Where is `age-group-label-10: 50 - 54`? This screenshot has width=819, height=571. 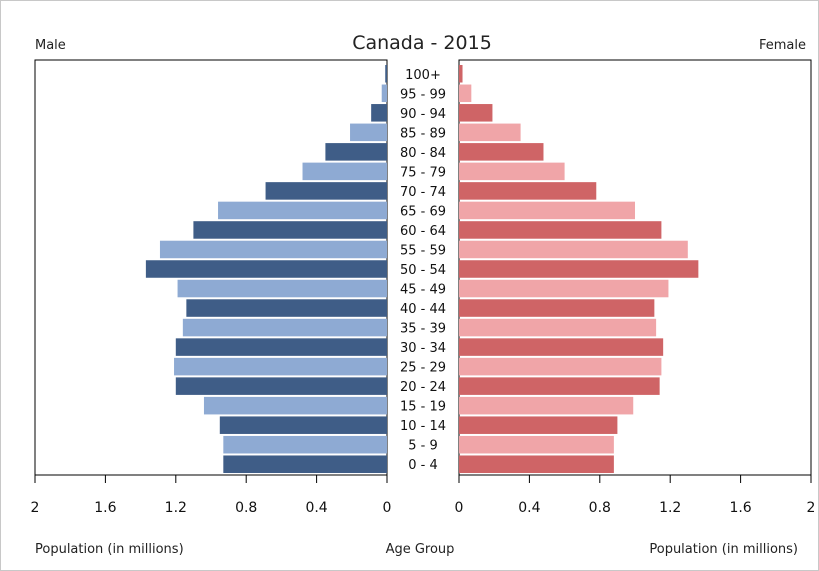
age-group-label-10: 50 - 54 is located at coordinates (423, 270).